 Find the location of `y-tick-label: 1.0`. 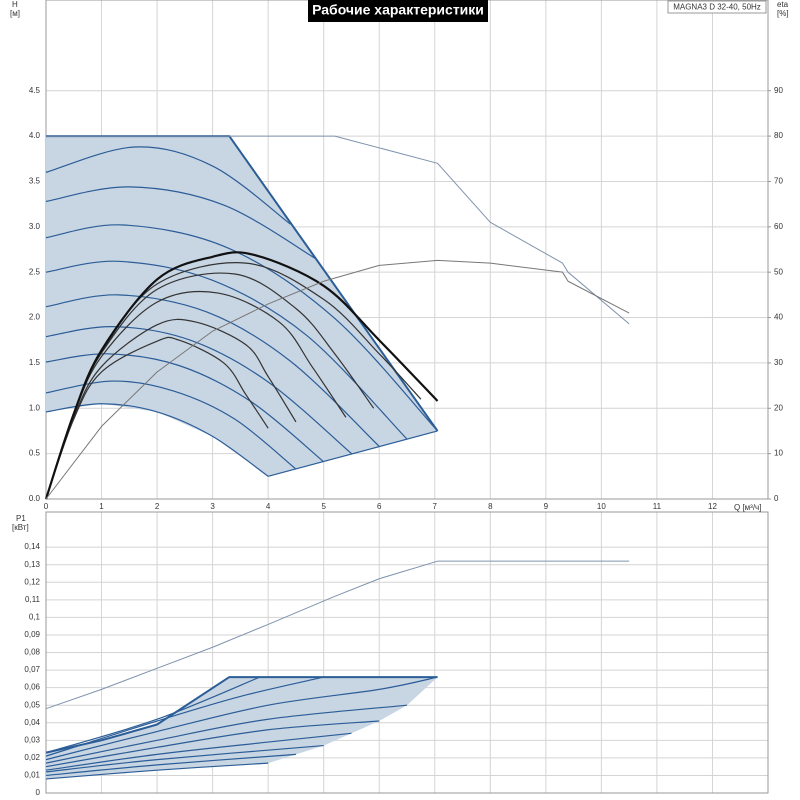

y-tick-label: 1.0 is located at coordinates (35, 407).